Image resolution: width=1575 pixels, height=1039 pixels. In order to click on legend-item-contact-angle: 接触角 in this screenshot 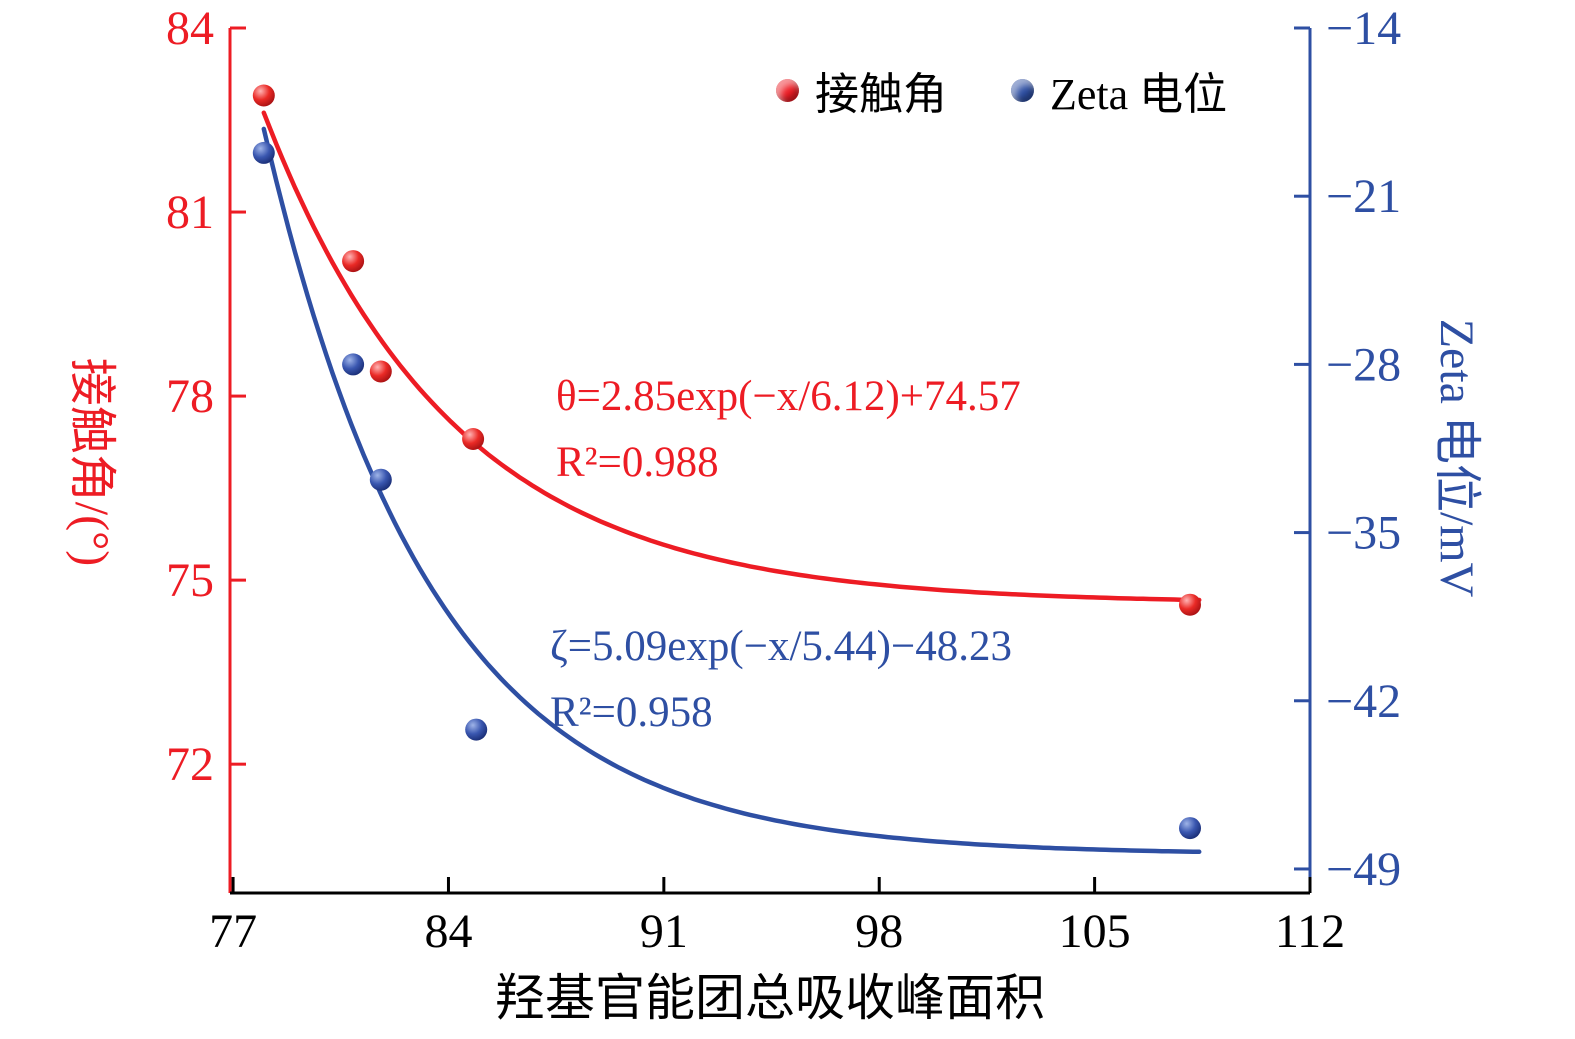, I will do `click(861, 90)`.